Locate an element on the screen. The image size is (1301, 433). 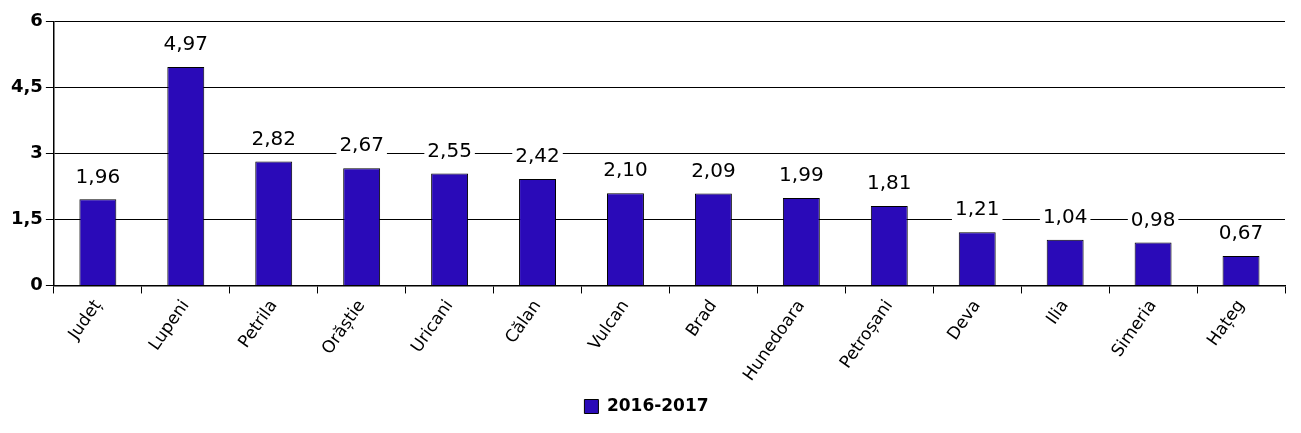
data-label: 2,42 is located at coordinates (537, 155).